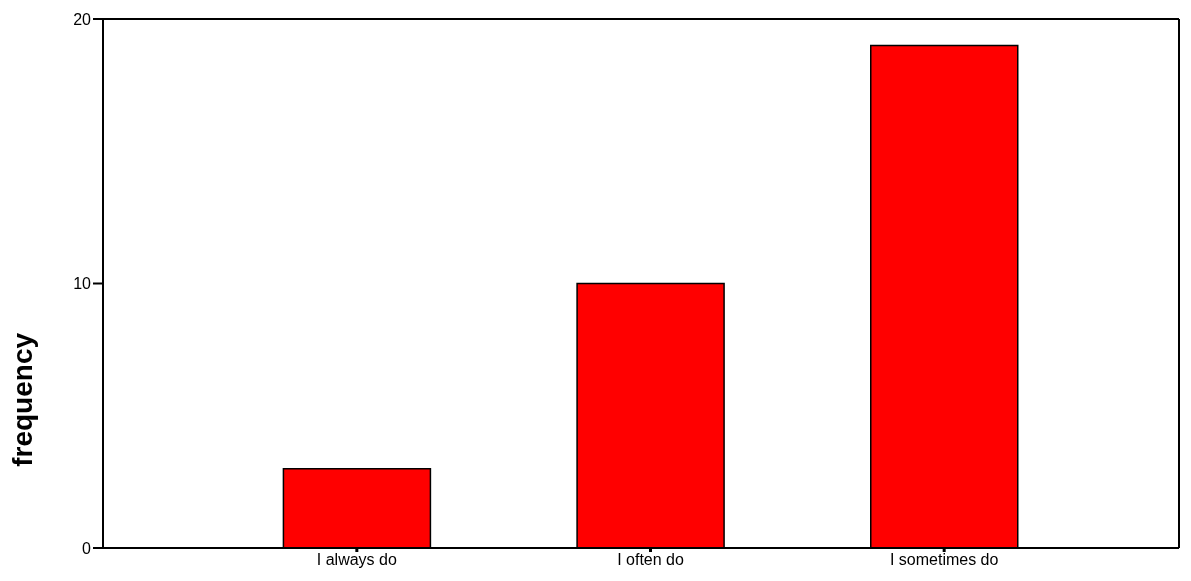 The image size is (1191, 581). I want to click on x-tick-label: I often do, so click(650, 560).